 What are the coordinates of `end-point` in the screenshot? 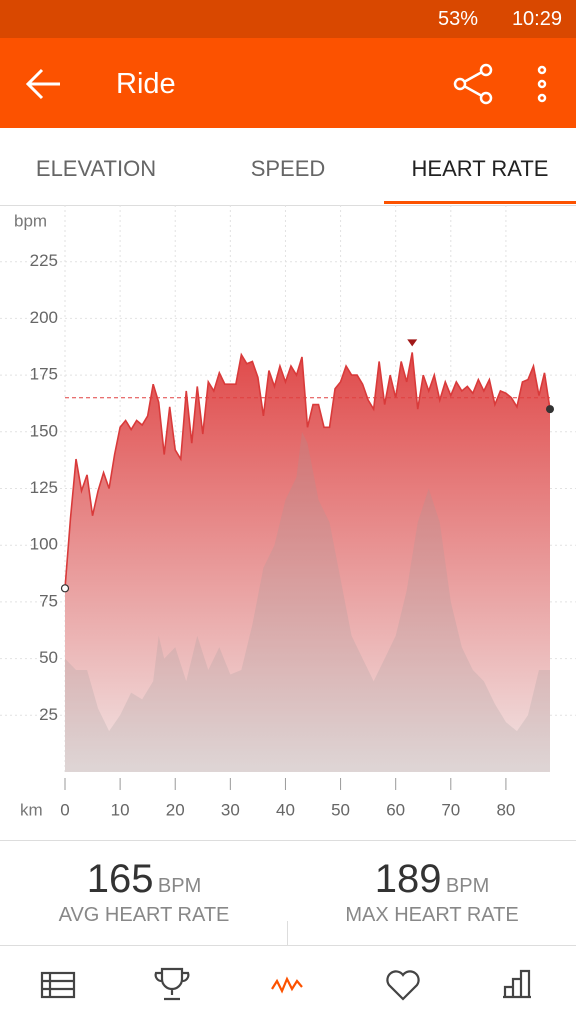 It's located at (550, 409).